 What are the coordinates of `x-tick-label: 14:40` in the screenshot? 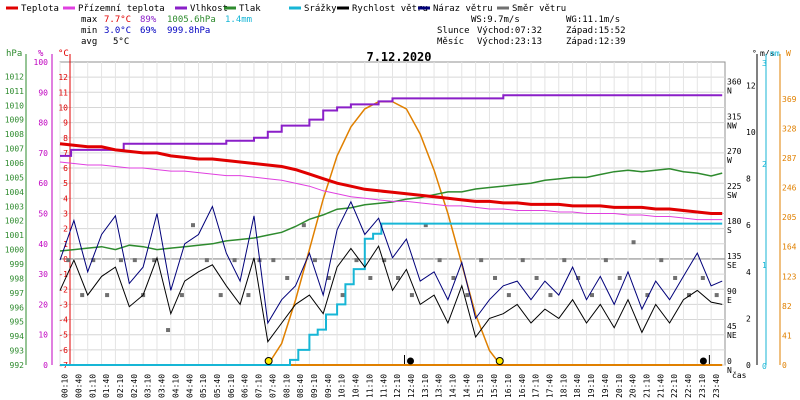 It's located at (466, 386).